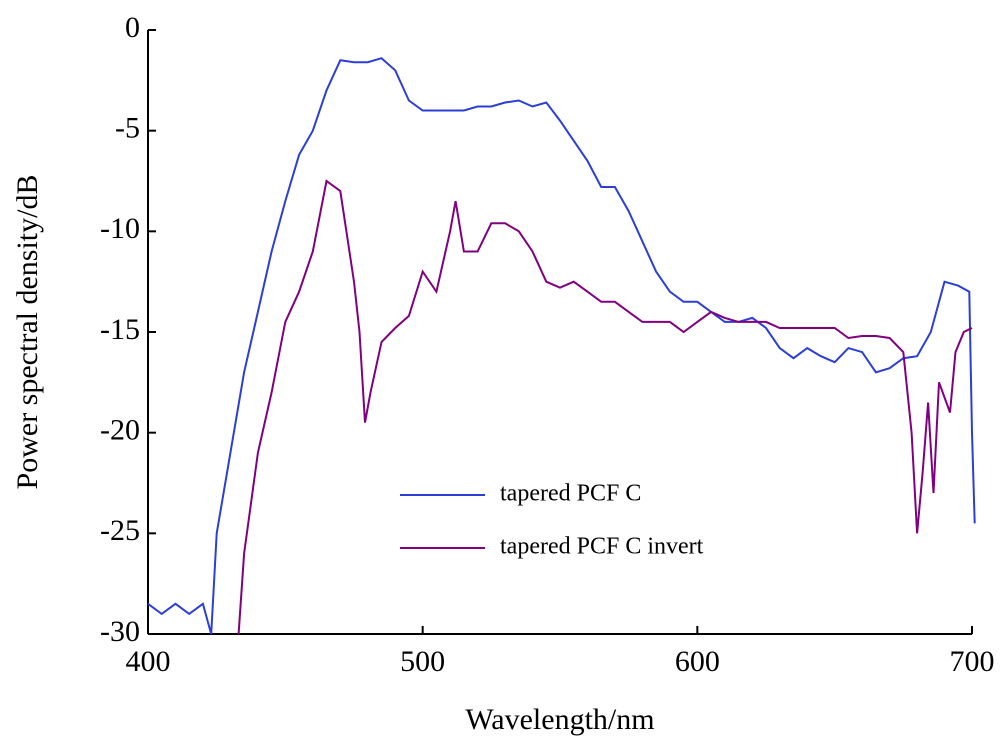 This screenshot has width=1000, height=751. Describe the element at coordinates (602, 547) in the screenshot. I see `legend-label: tapered PCF C invert` at that location.